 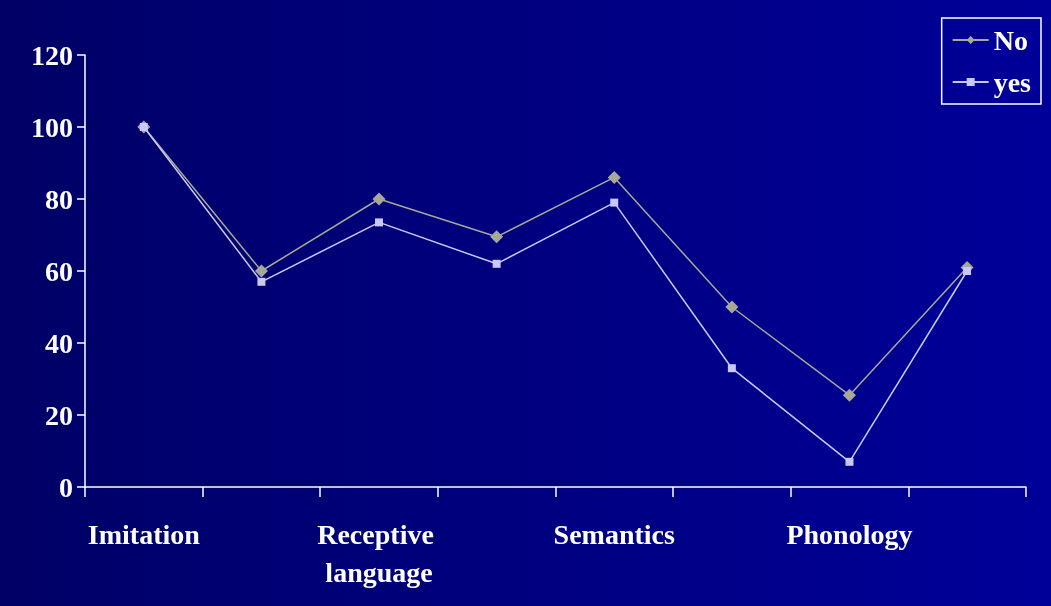 What do you see at coordinates (59, 343) in the screenshot?
I see `y-tick-label: 40` at bounding box center [59, 343].